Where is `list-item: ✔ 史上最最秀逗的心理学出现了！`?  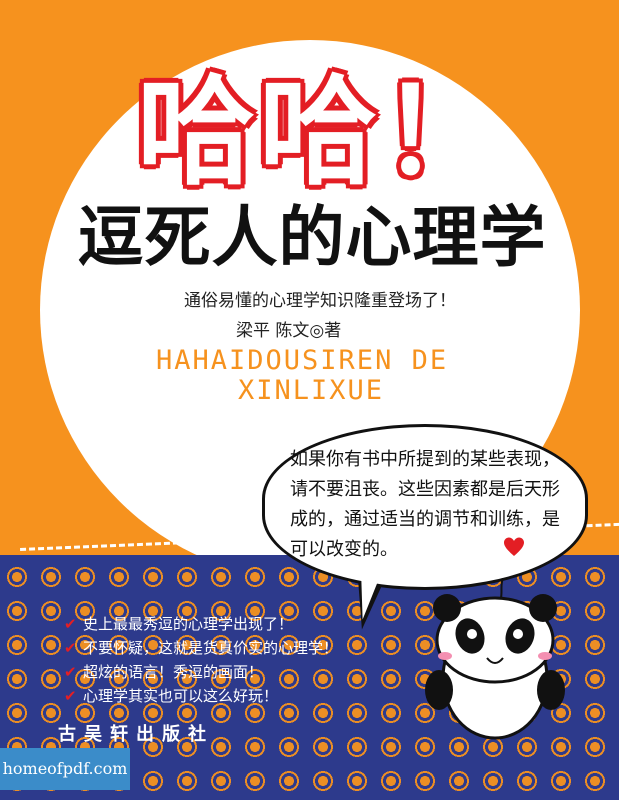
list-item: ✔ 史上最最秀逗的心理学出现了！ is located at coordinates (224, 624).